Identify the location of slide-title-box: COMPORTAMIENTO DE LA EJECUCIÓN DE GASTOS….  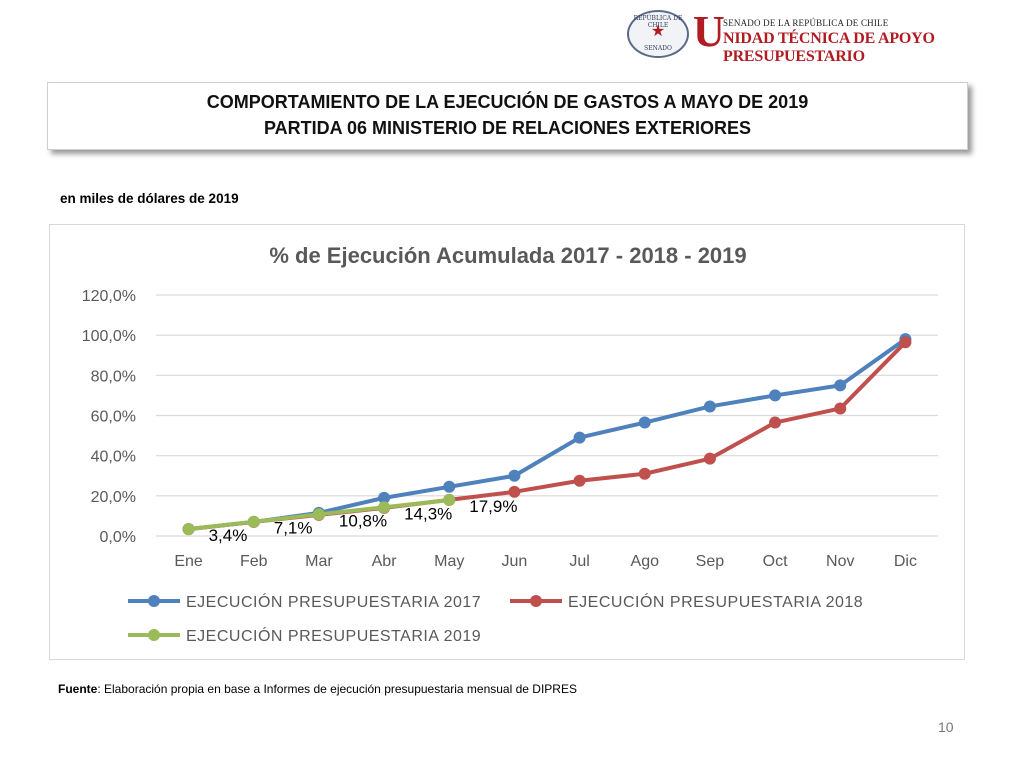
(507, 116).